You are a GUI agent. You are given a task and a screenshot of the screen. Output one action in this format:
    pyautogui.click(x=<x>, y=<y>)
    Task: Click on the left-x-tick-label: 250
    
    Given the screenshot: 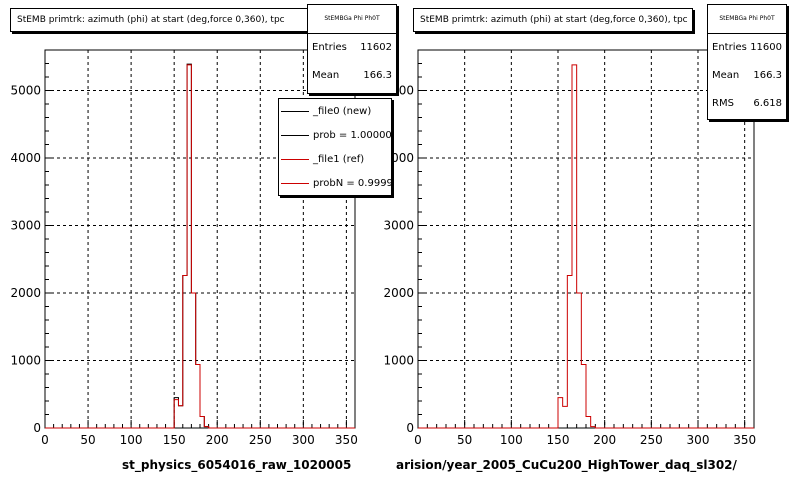 What is the action you would take?
    pyautogui.click(x=260, y=440)
    